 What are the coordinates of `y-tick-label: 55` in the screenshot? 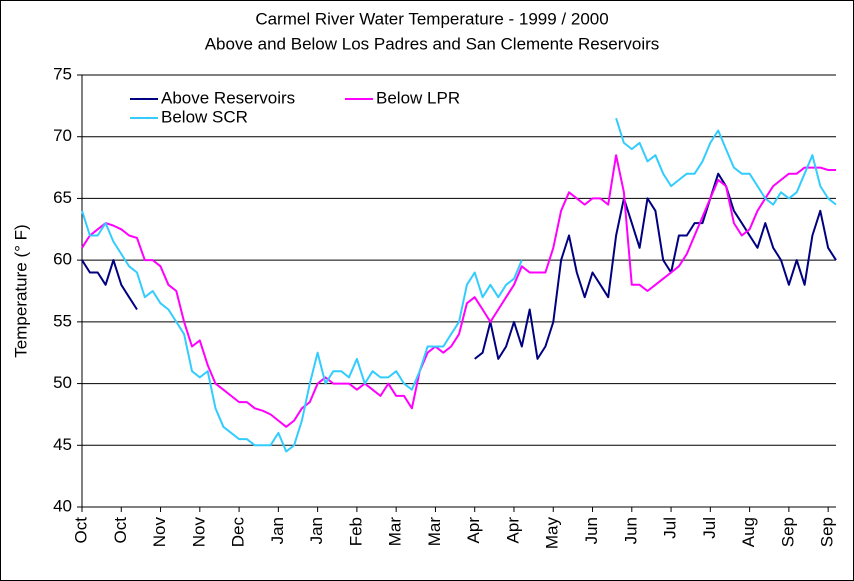 It's located at (62, 320).